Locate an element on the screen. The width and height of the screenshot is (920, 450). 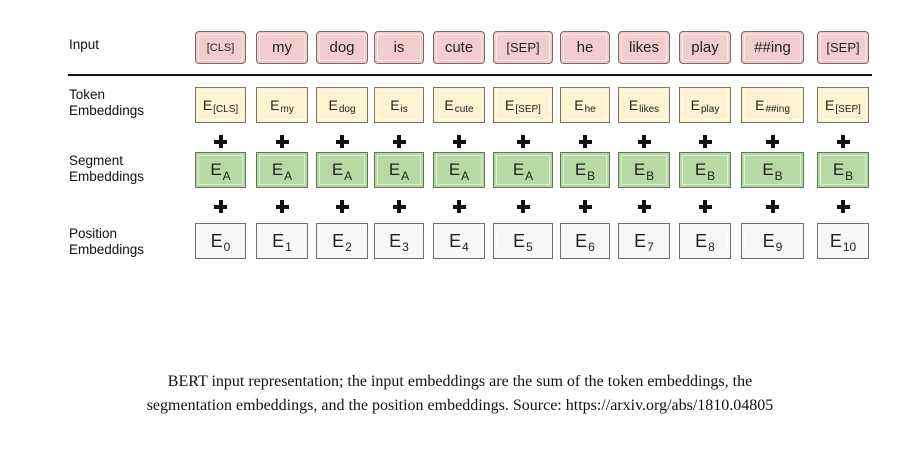
input-token-box: likes is located at coordinates (644, 47).